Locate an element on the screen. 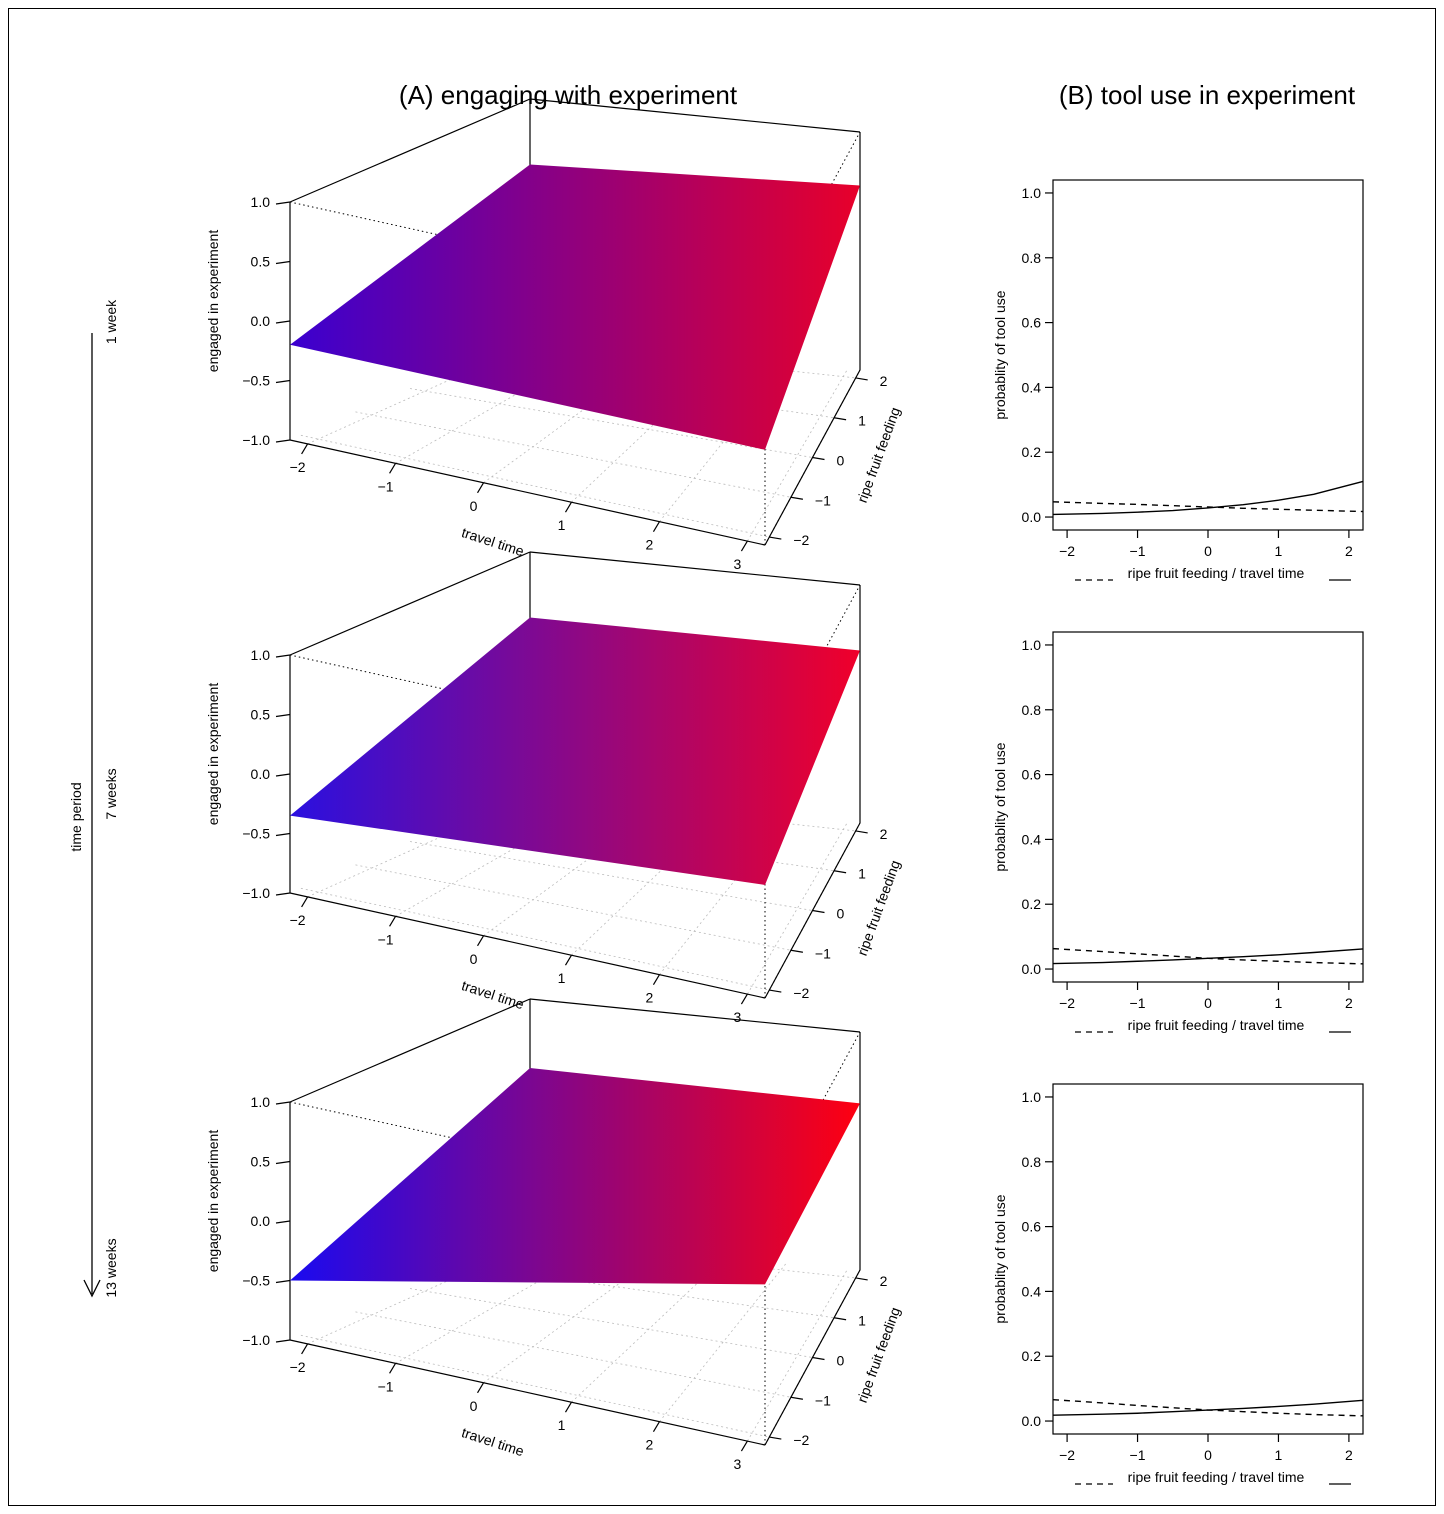  z-tick-label: 1.0 is located at coordinates (261, 655).